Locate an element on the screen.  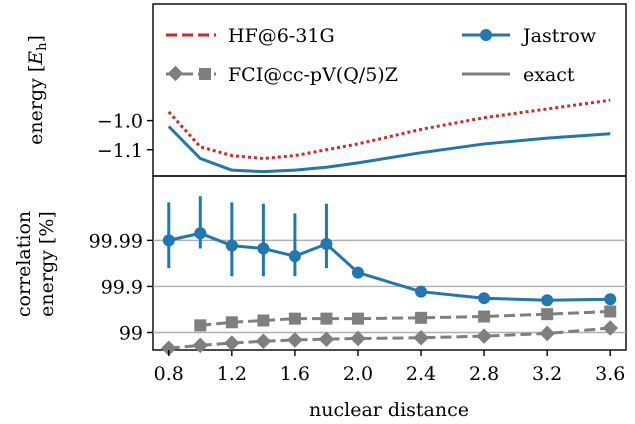
xtick-label-5: 2.8 is located at coordinates (484, 374).